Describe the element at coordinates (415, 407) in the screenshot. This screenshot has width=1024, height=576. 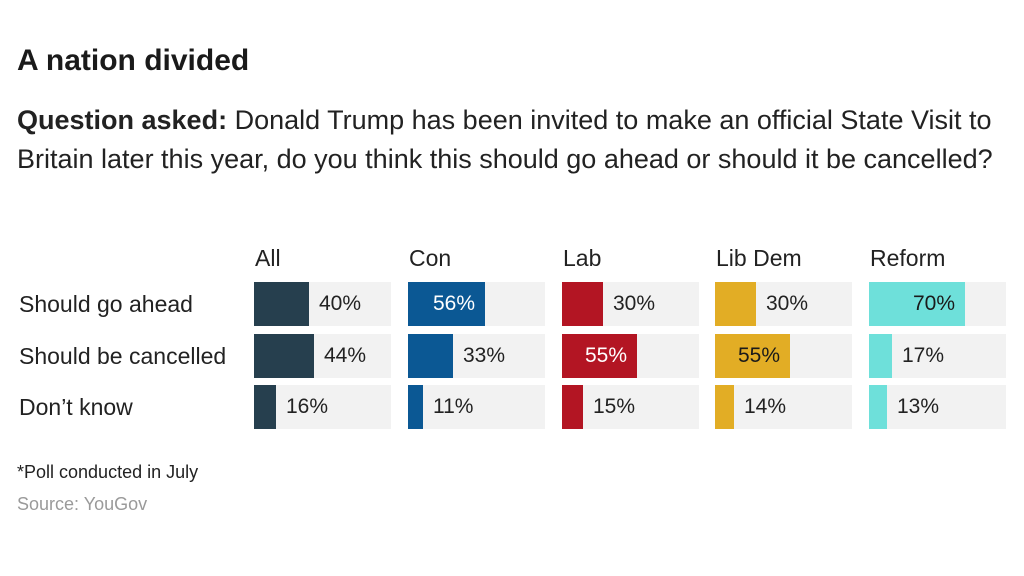
I see `bar-con-don-t-know` at that location.